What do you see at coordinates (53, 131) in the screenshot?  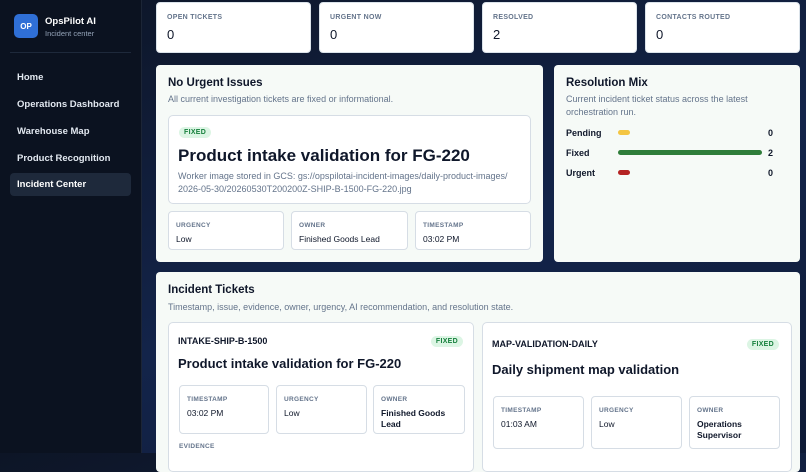 I see `nav-item: Warehouse Map` at bounding box center [53, 131].